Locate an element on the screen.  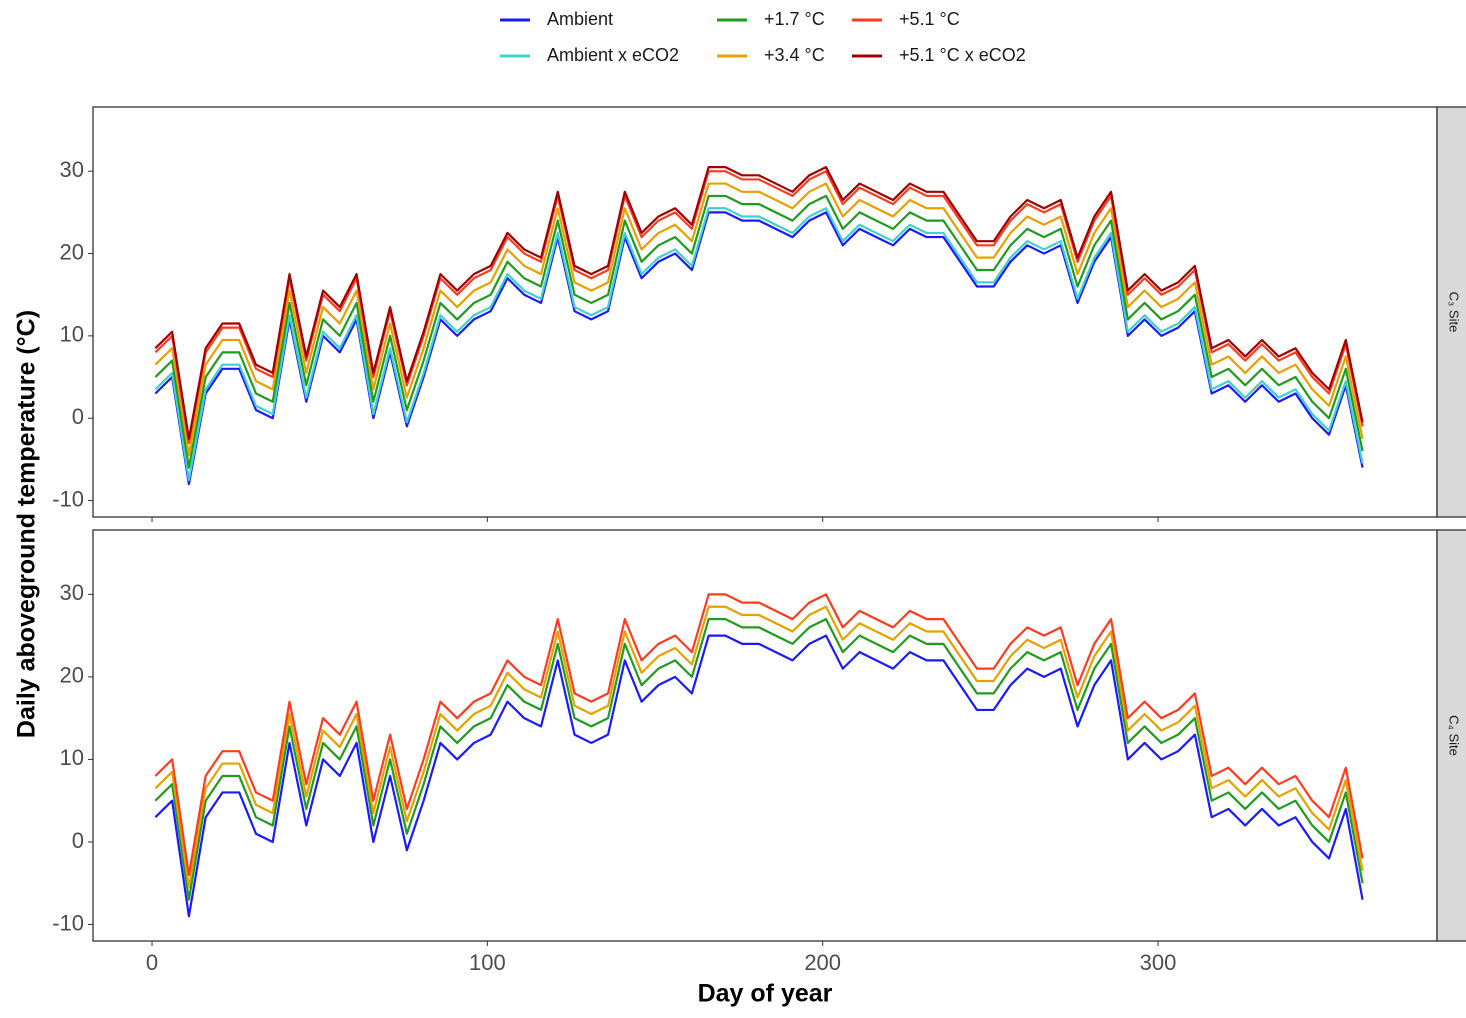
legend-label: +5.1 °C is located at coordinates (929, 19).